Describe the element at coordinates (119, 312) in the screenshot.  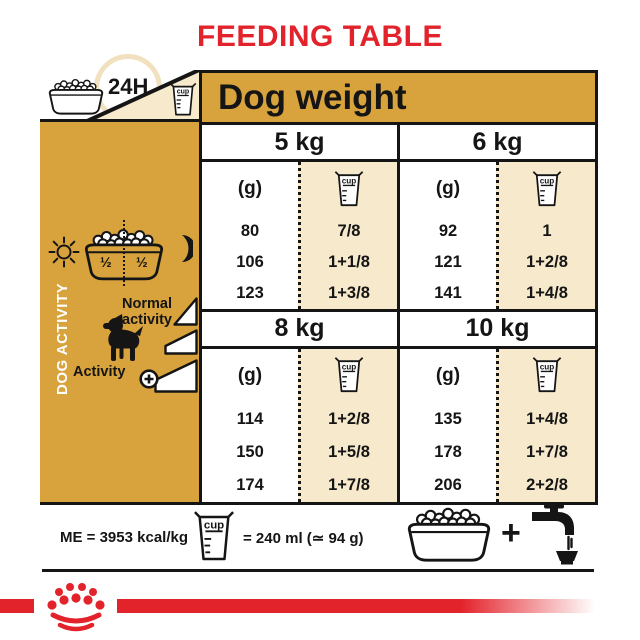
I see `dog-activity-sidebar: ½ ½ DOG ACTIVITY Normal activity` at that location.